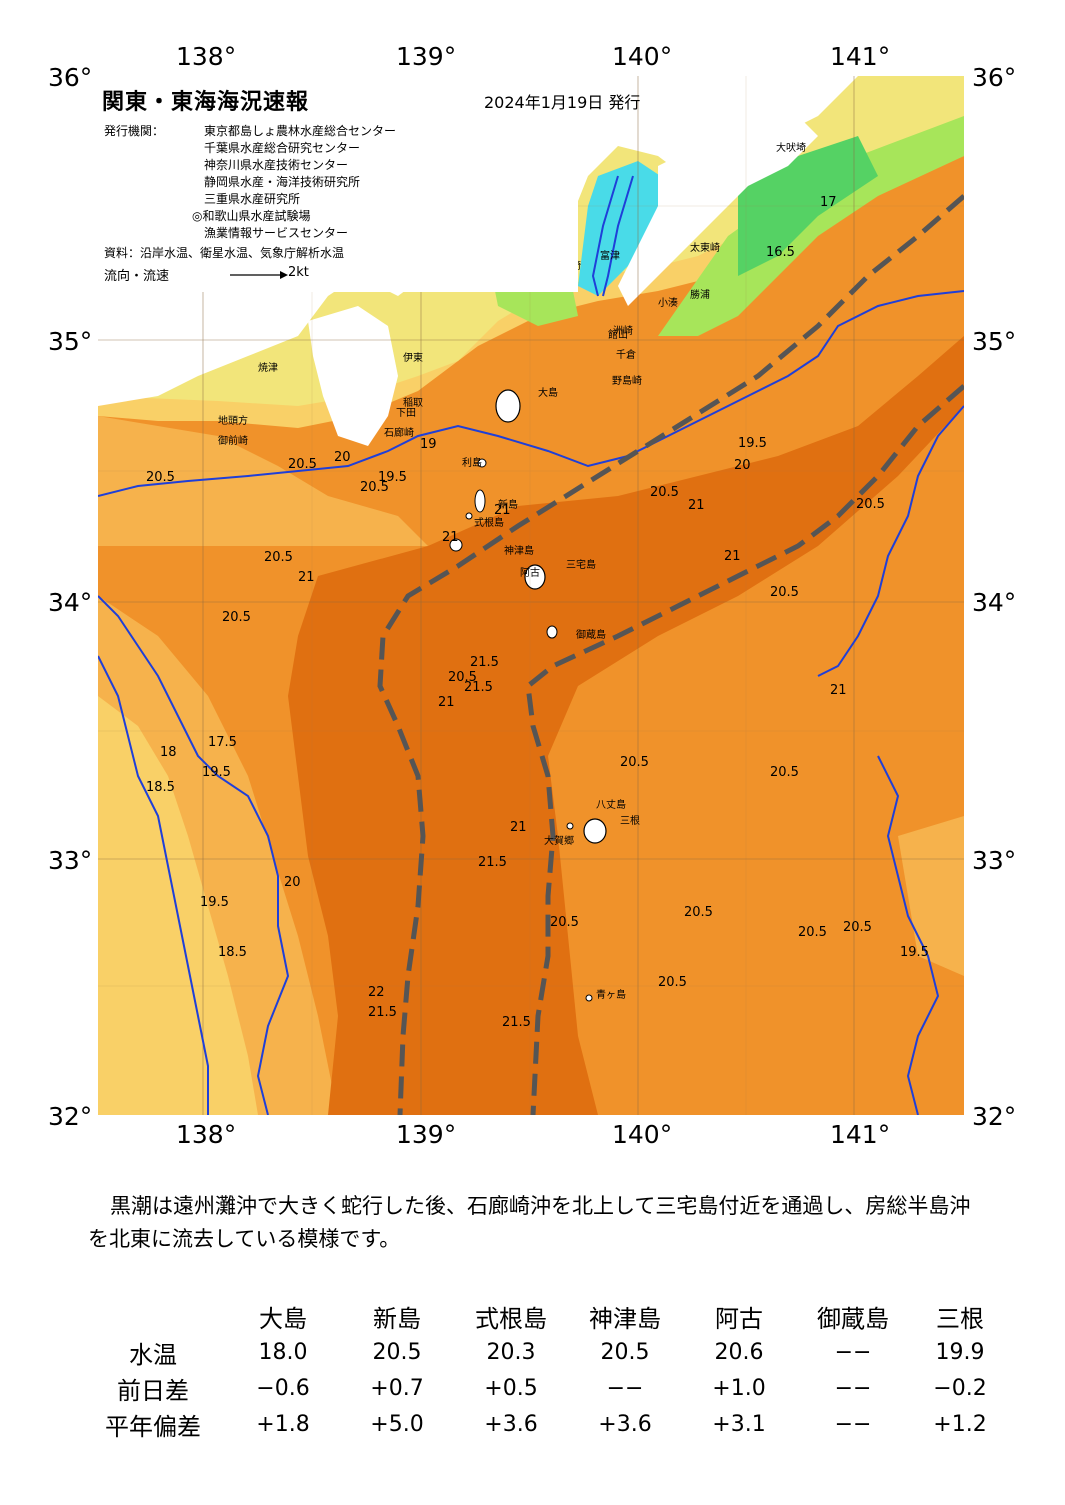 The image size is (1065, 1505). What do you see at coordinates (994, 602) in the screenshot?
I see `lat-label-34-right: 34°` at bounding box center [994, 602].